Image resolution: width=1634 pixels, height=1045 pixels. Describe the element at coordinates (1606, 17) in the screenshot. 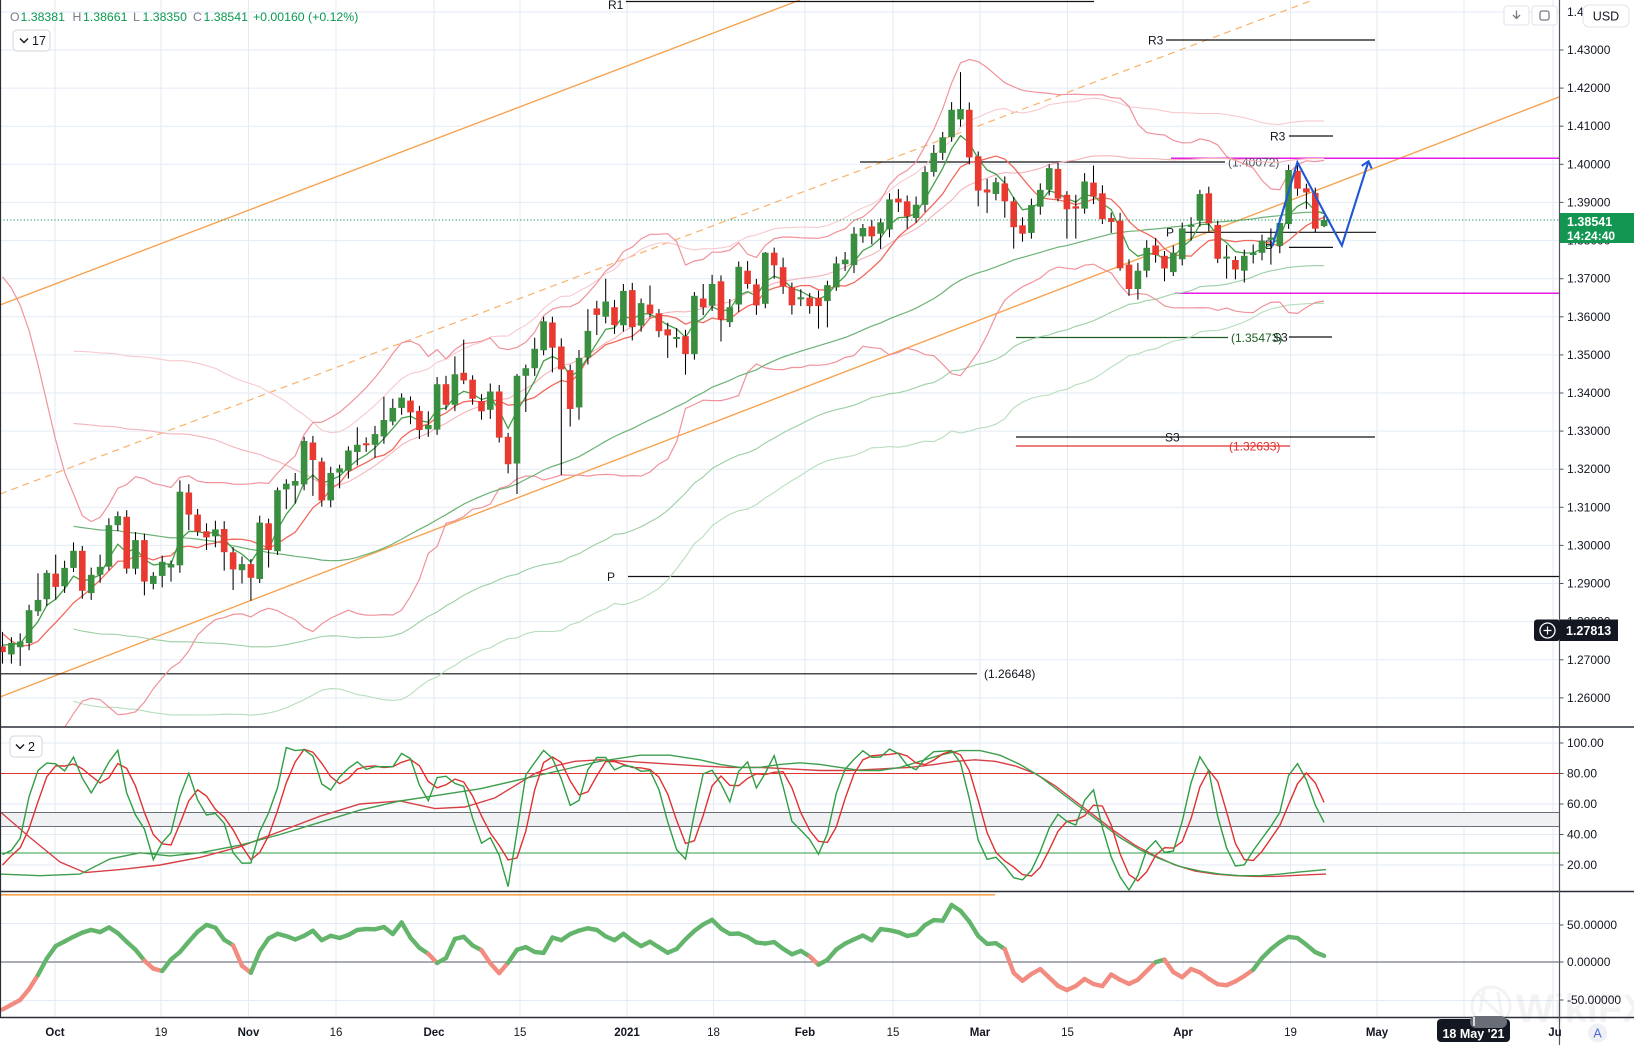

I see `svg-text: USD` at that location.